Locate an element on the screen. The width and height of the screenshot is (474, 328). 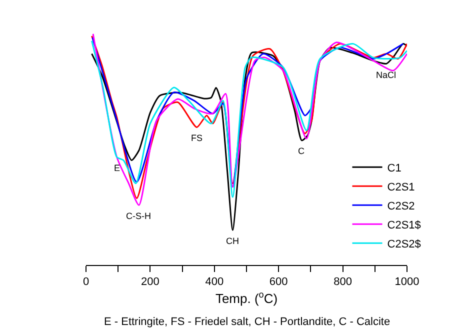
annotation: FS is located at coordinates (197, 138).